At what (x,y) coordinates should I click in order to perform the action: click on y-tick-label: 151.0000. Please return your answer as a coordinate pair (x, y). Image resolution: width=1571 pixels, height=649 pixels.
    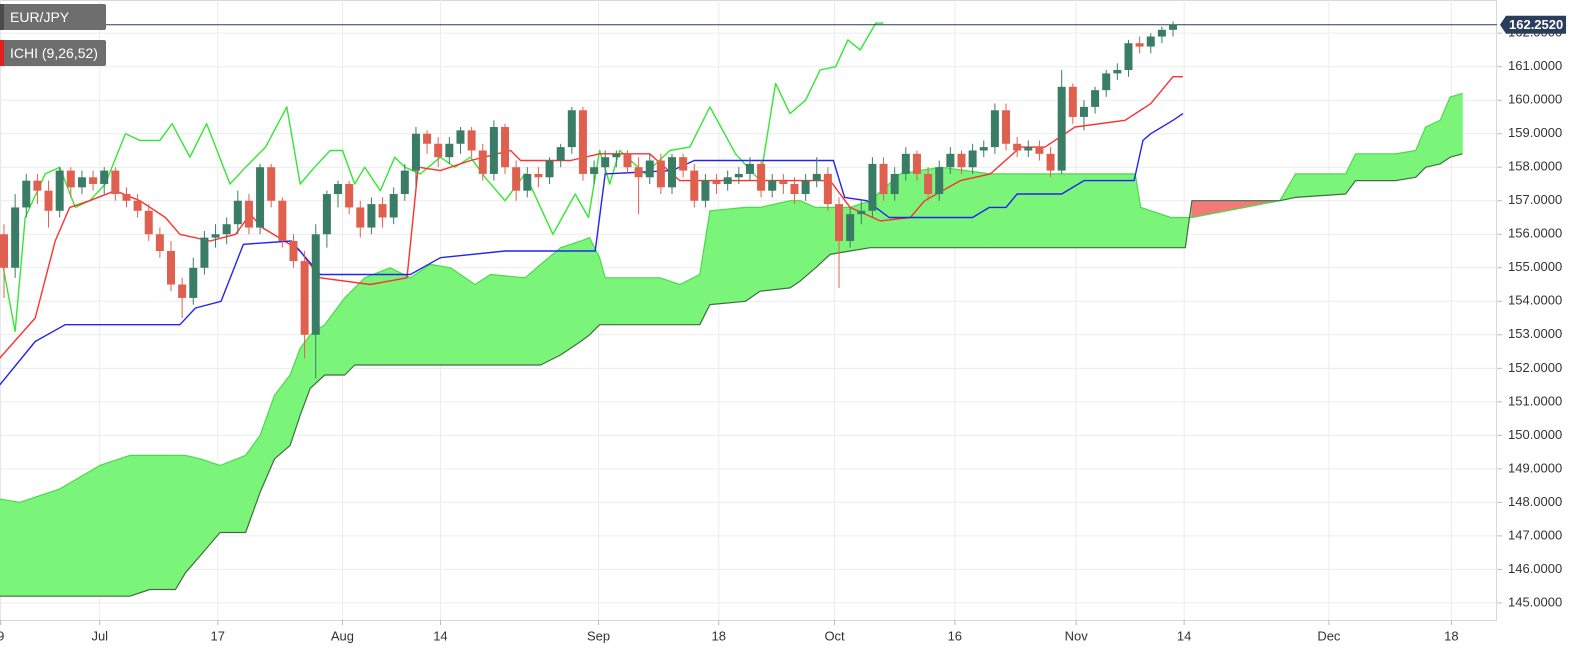
    Looking at the image, I should click on (1535, 400).